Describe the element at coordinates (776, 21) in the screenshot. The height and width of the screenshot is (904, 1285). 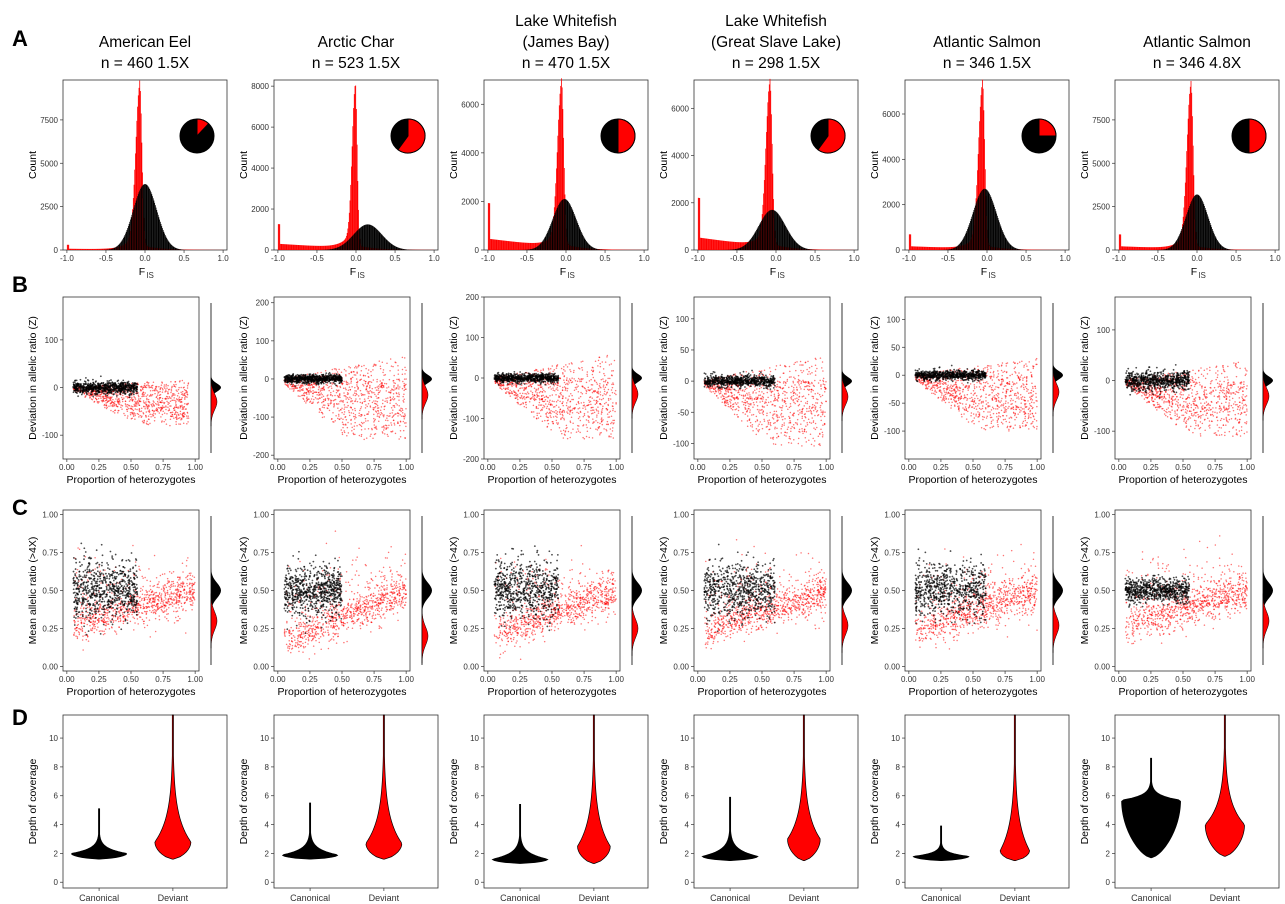
I see `column-title-4-line-1: Lake Whitefish` at that location.